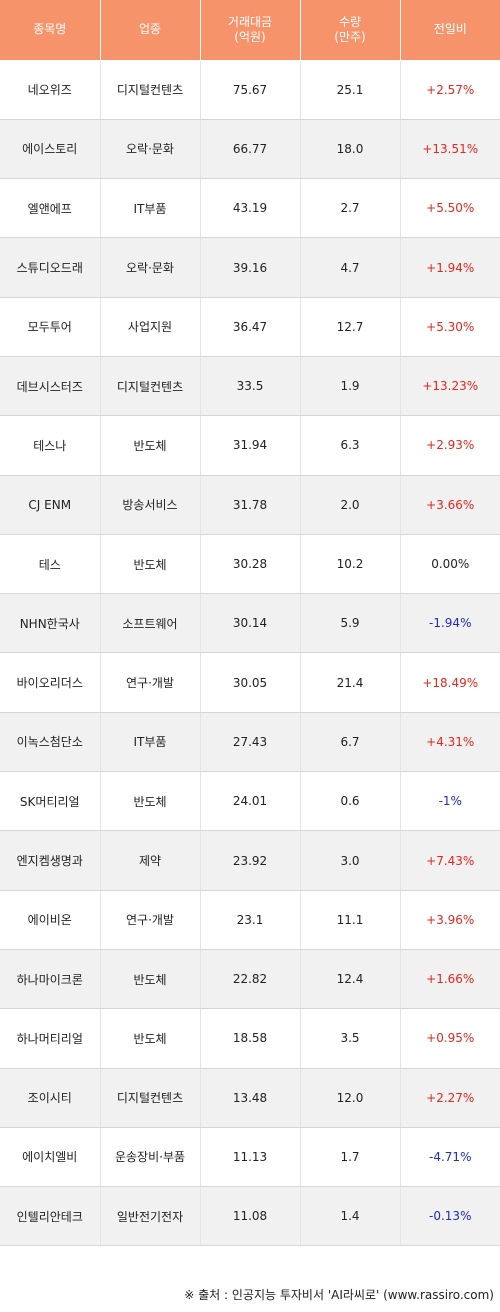  I want to click on stock-name-cell: 바이오리더스, so click(50, 682).